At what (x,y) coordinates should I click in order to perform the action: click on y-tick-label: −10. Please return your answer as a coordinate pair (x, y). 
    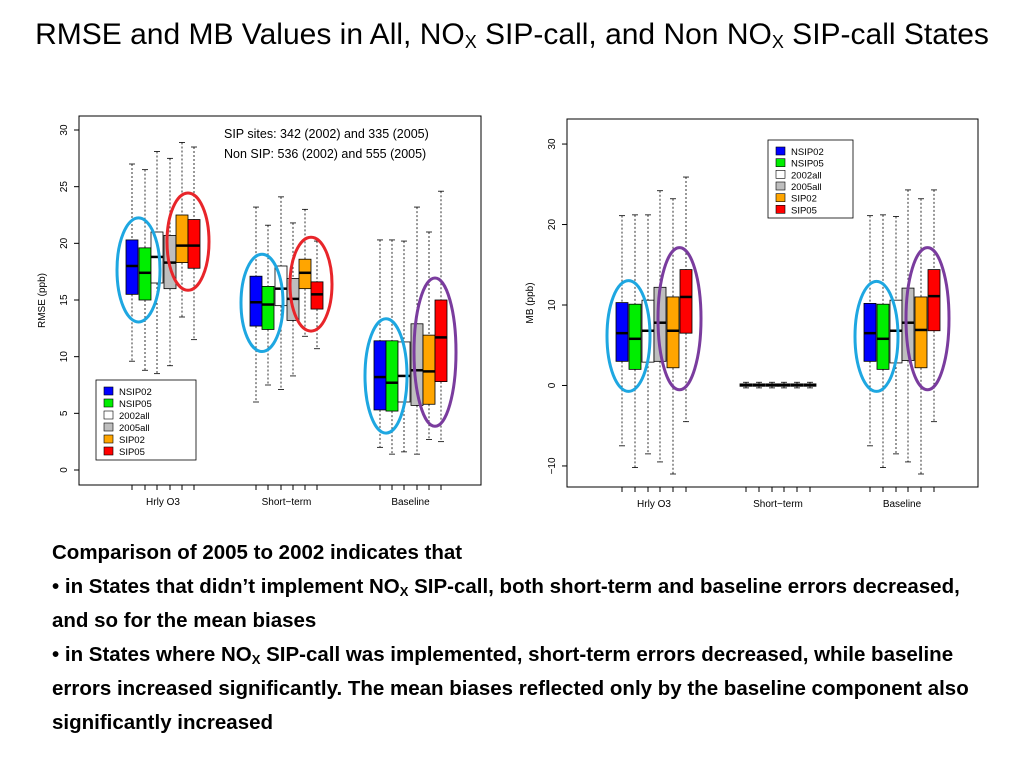
    Looking at the image, I should click on (552, 465).